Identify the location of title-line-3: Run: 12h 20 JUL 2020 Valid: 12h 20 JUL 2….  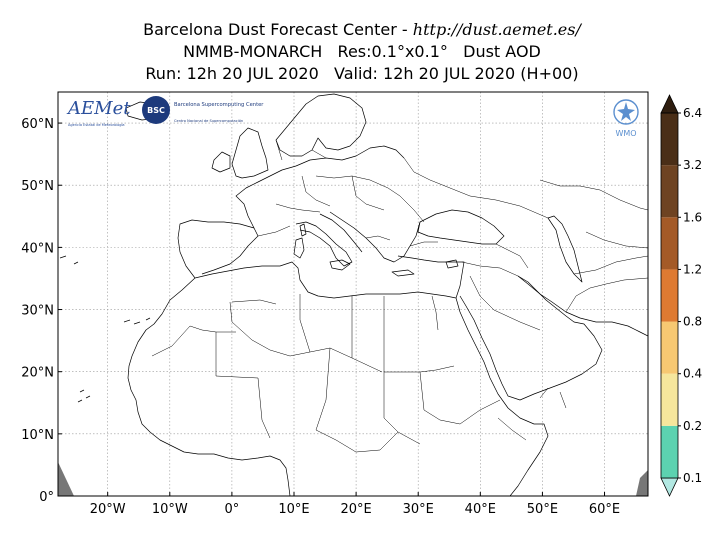
(362, 73).